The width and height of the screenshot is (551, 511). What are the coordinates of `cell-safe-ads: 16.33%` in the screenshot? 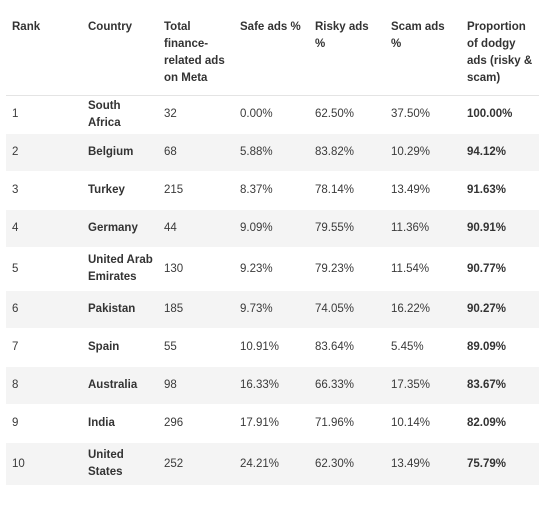 It's located at (271, 385).